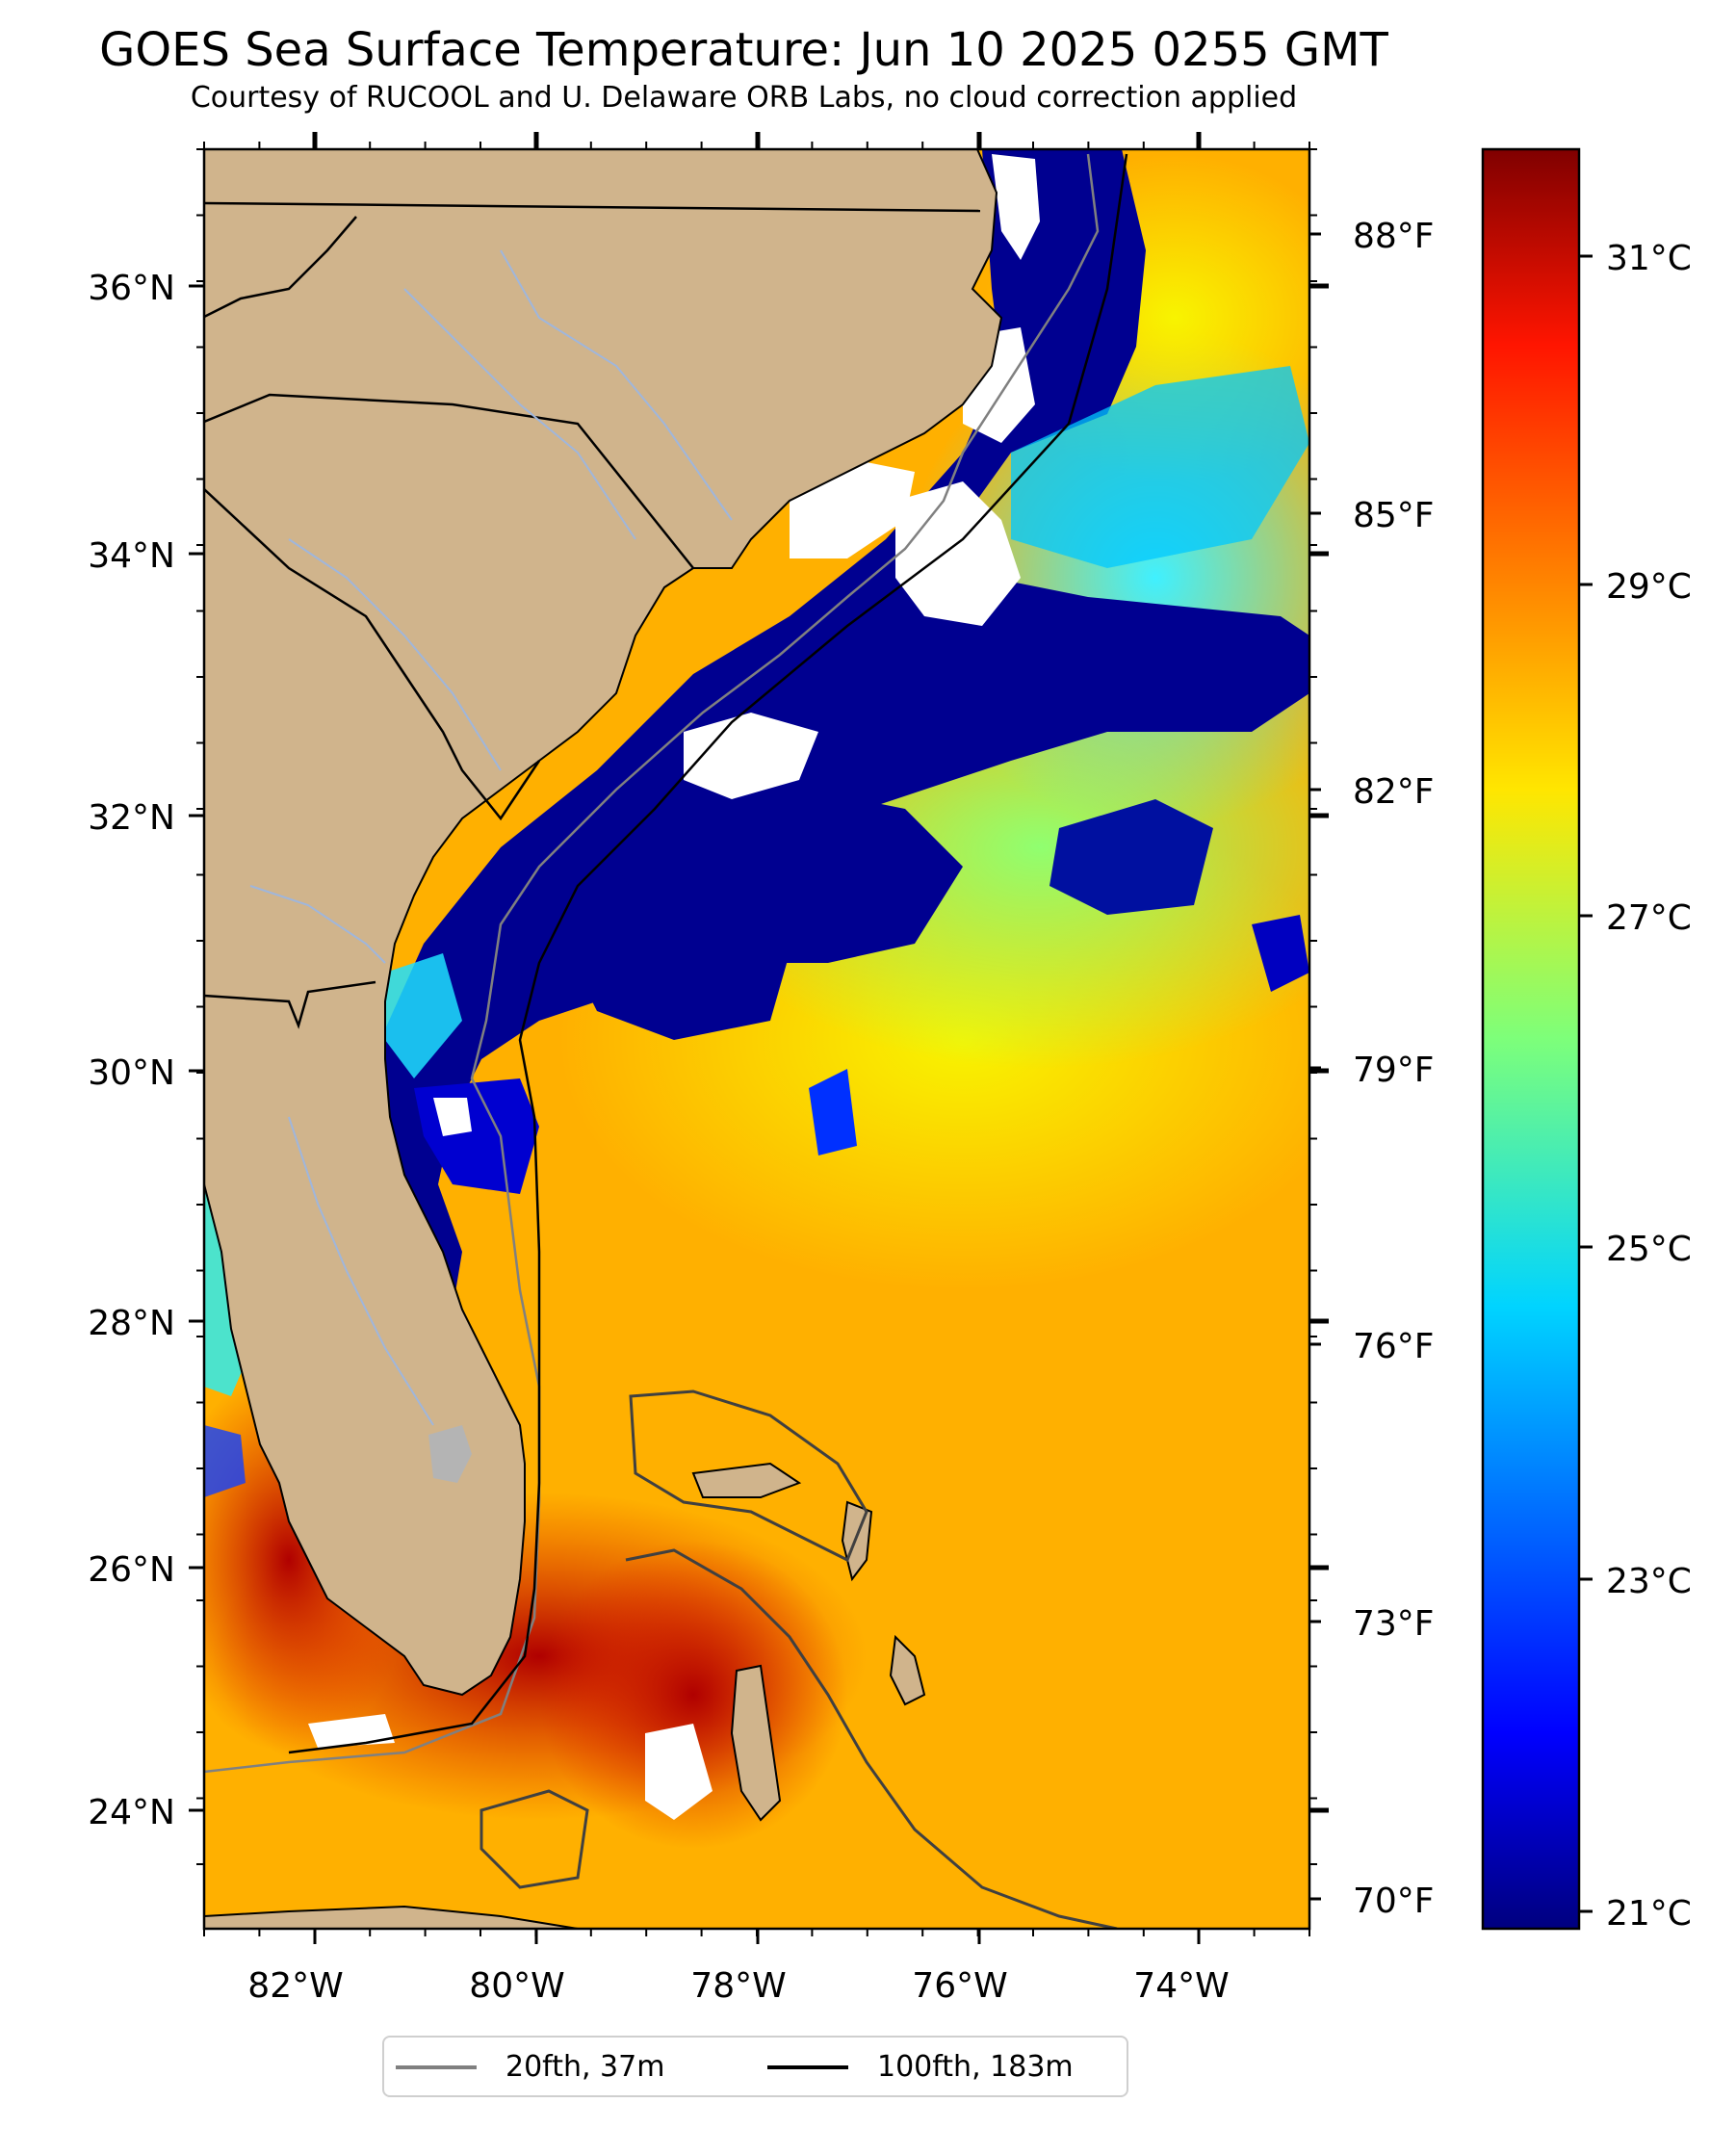  Describe the element at coordinates (1394, 792) in the screenshot. I see `fahrenheit-label: 82°F` at that location.